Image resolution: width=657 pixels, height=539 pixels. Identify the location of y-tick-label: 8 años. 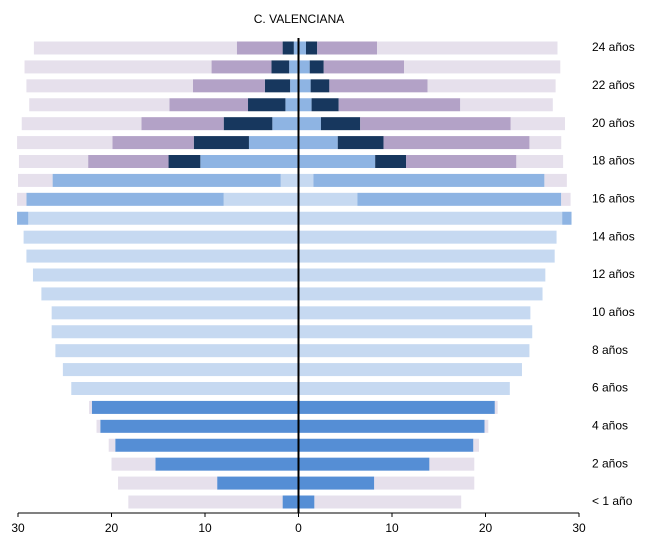
(610, 350).